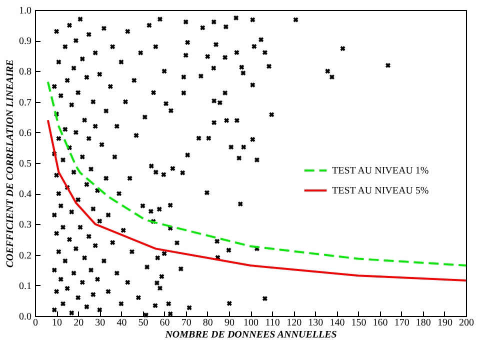 The image size is (478, 343). What do you see at coordinates (380, 171) in the screenshot?
I see `legend-label: TEST AU NIVEAU 1%` at bounding box center [380, 171].